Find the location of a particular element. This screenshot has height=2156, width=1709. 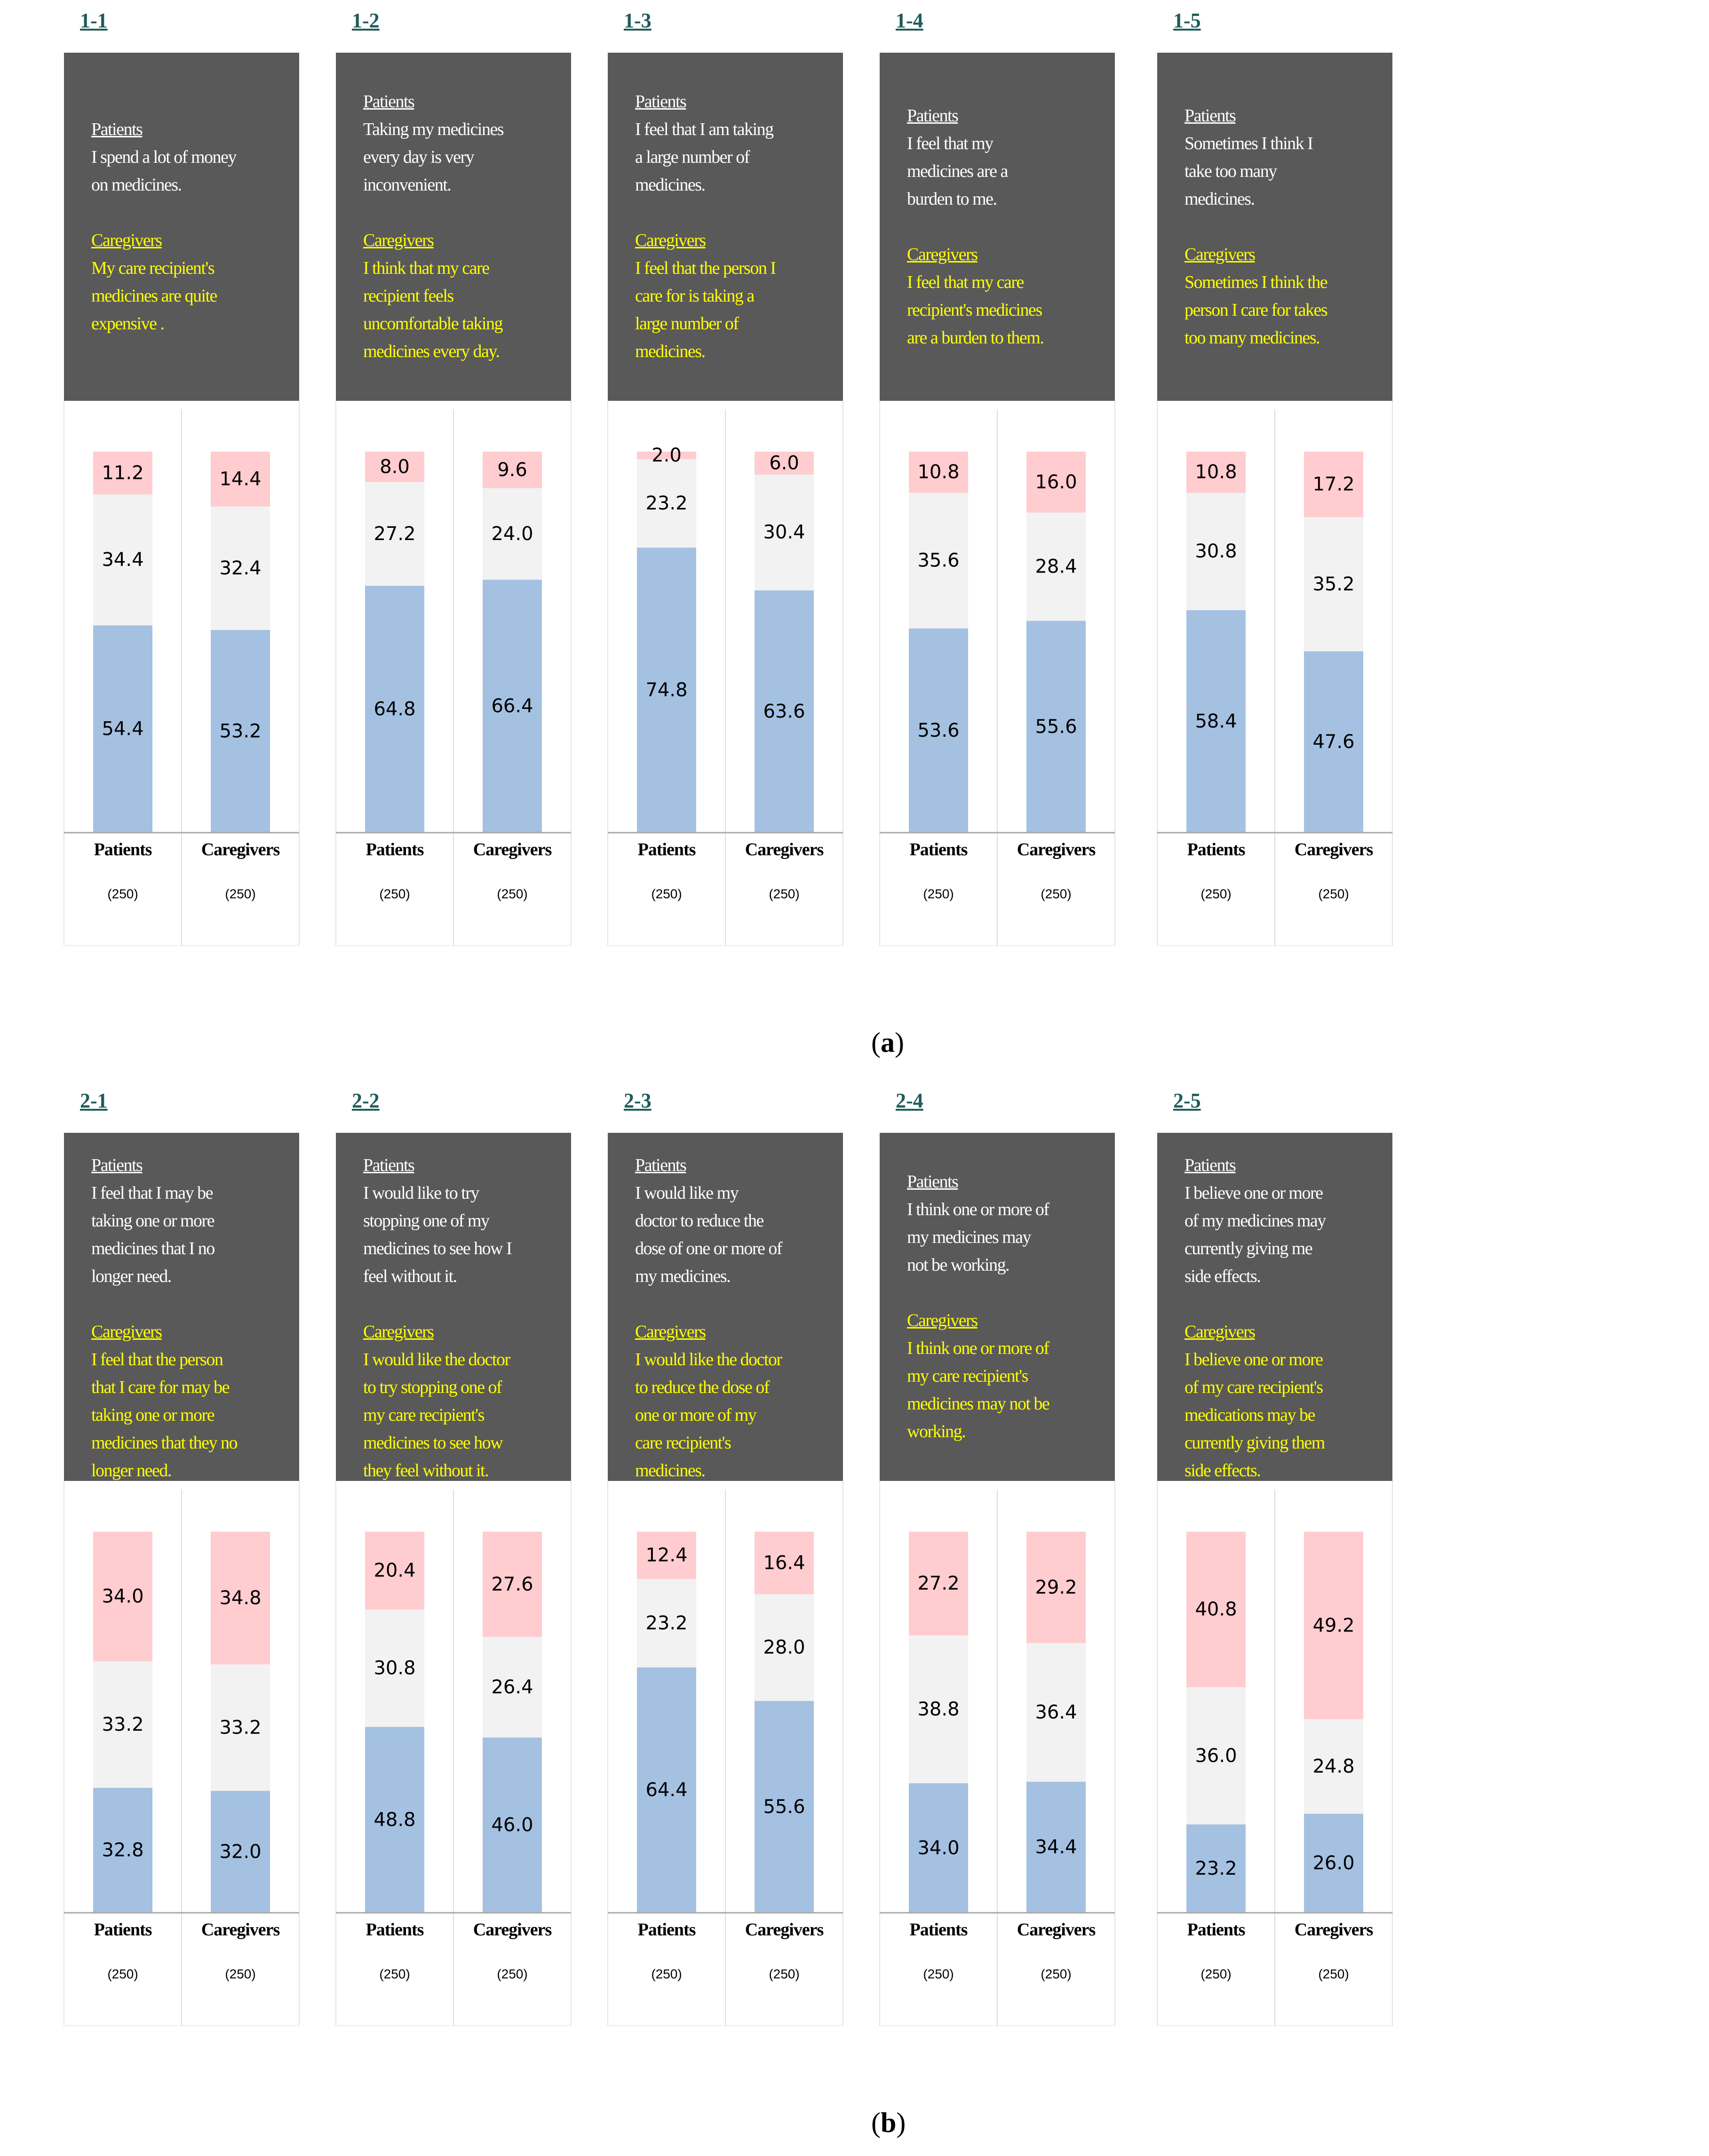

caregivers-statement-line: recipient's medicines is located at coordinates (974, 310).